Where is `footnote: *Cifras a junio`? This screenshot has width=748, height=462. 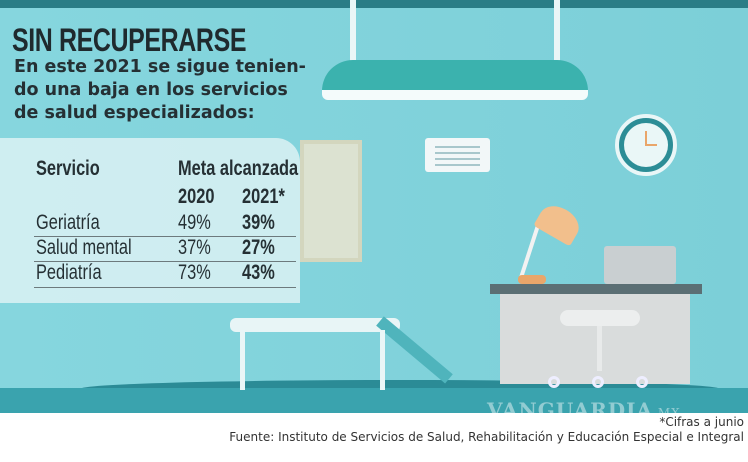 footnote: *Cifras a junio is located at coordinates (701, 422).